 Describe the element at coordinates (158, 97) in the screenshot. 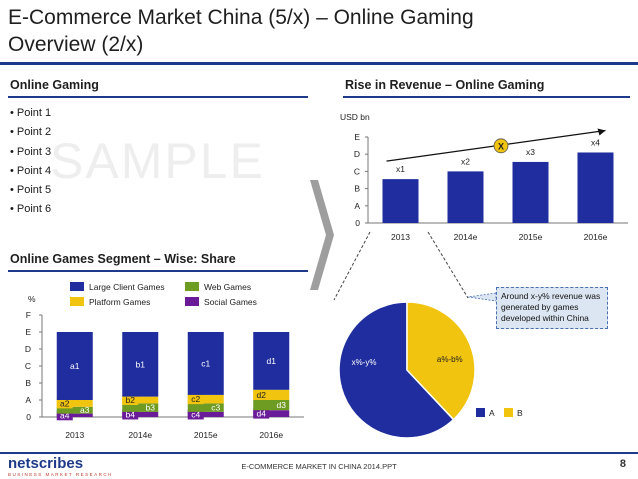

I see `online-gaming-rule` at that location.